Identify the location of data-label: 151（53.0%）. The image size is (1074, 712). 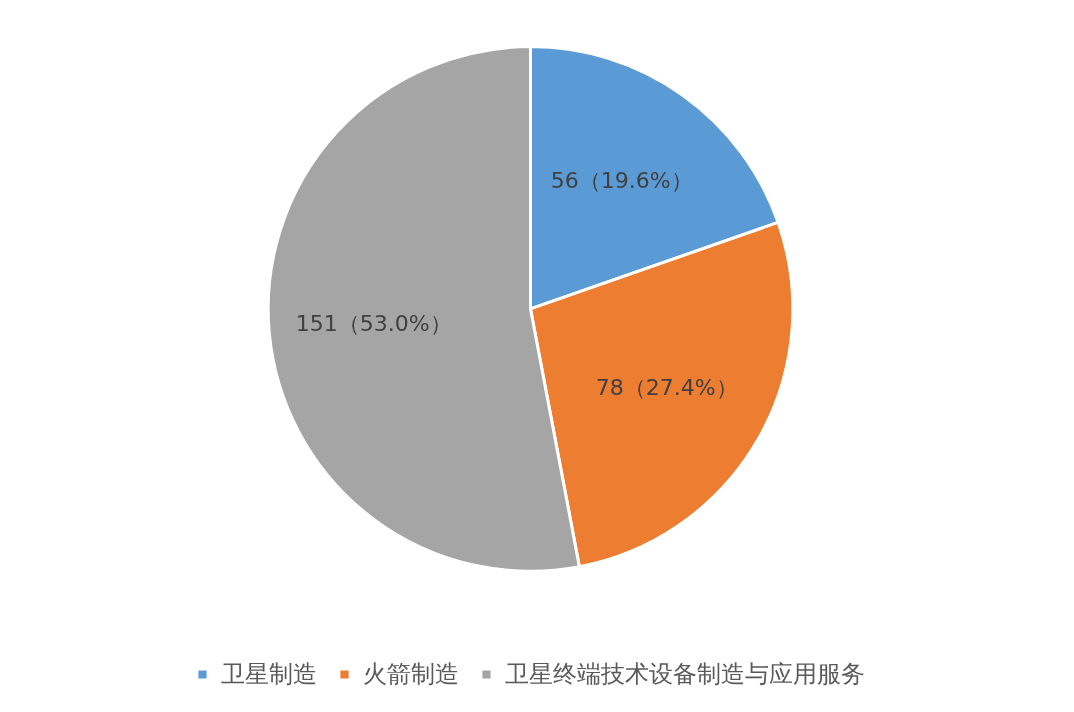
(373, 324).